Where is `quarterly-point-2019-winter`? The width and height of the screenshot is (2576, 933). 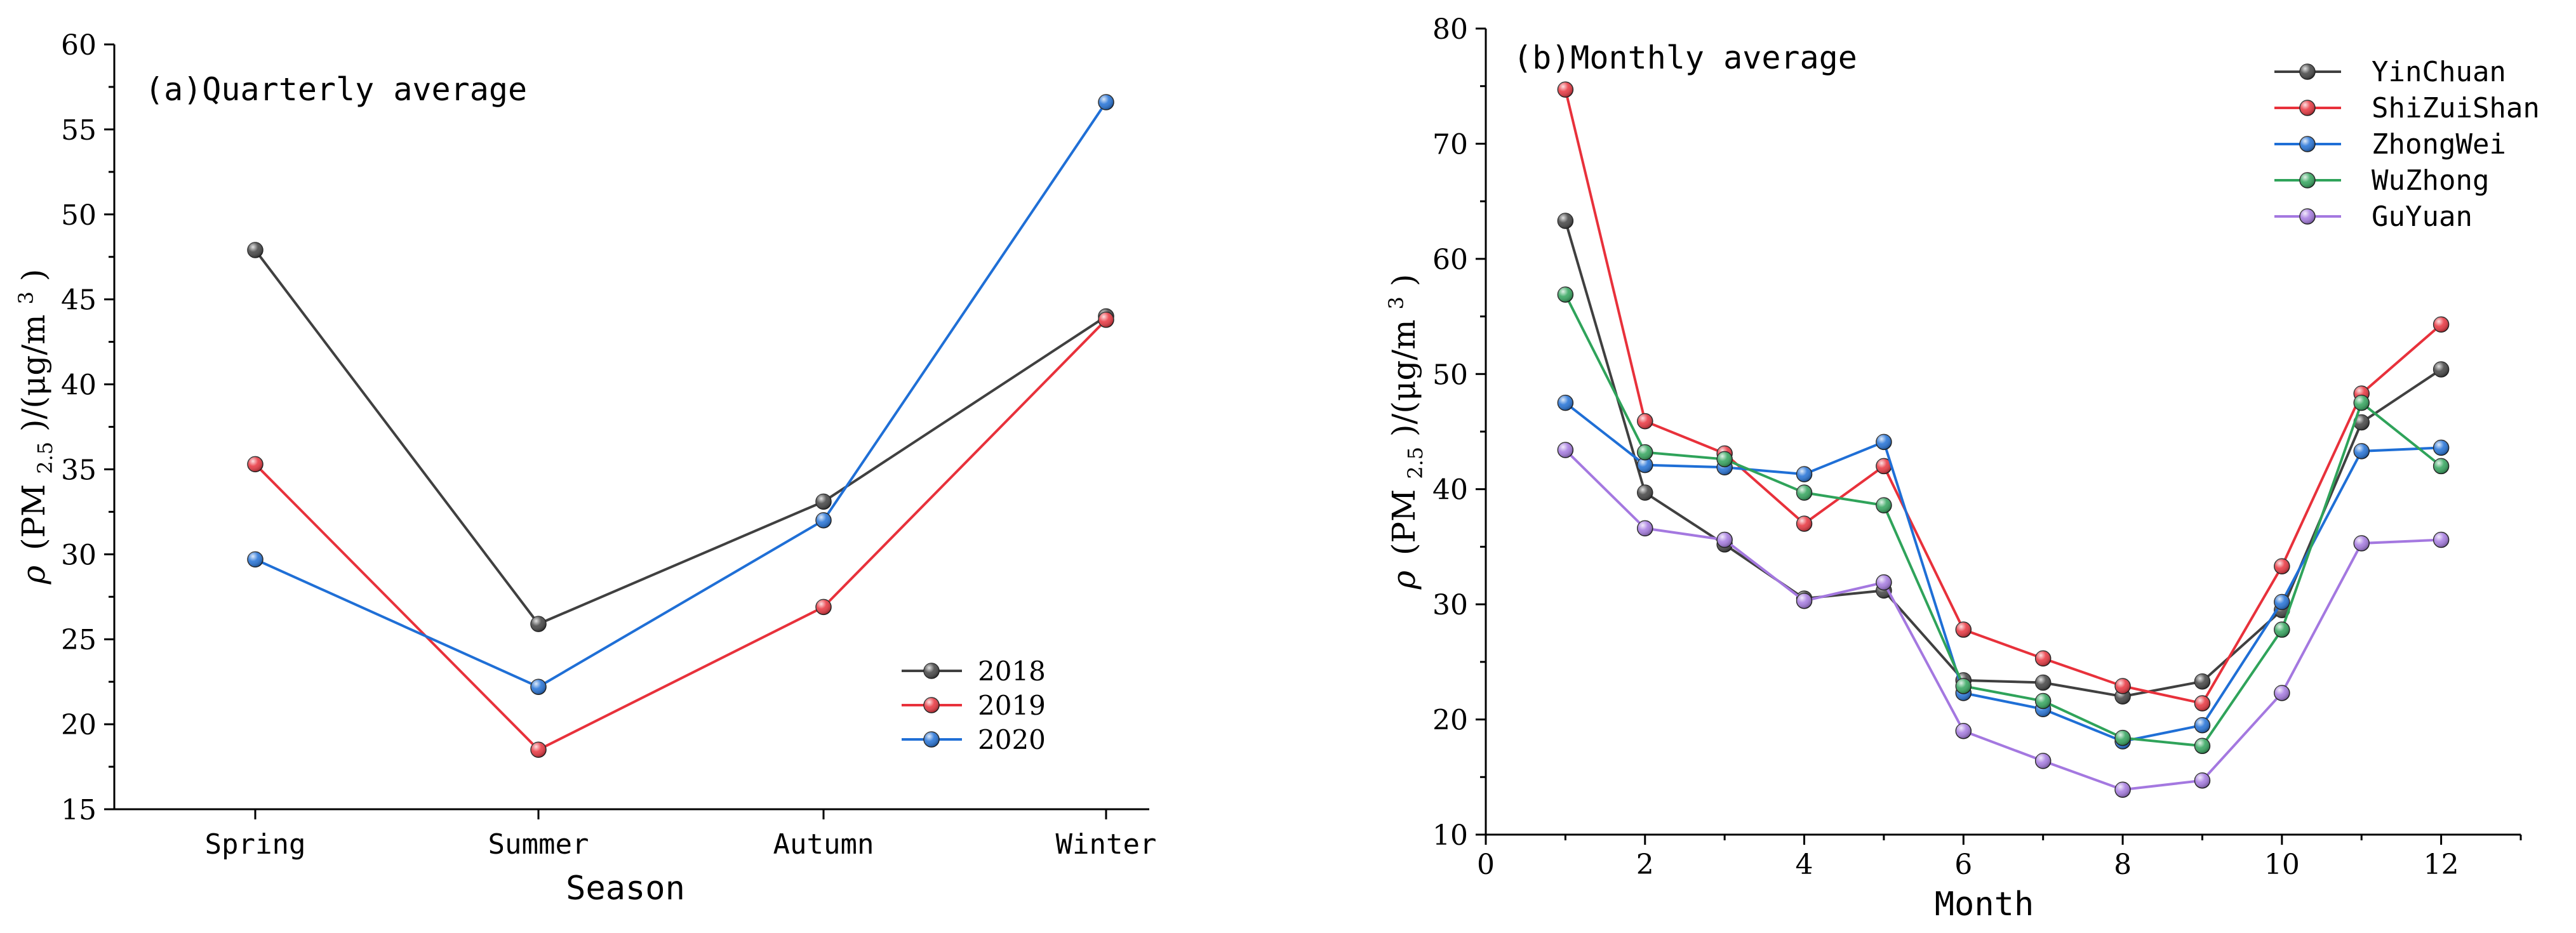 quarterly-point-2019-winter is located at coordinates (1106, 320).